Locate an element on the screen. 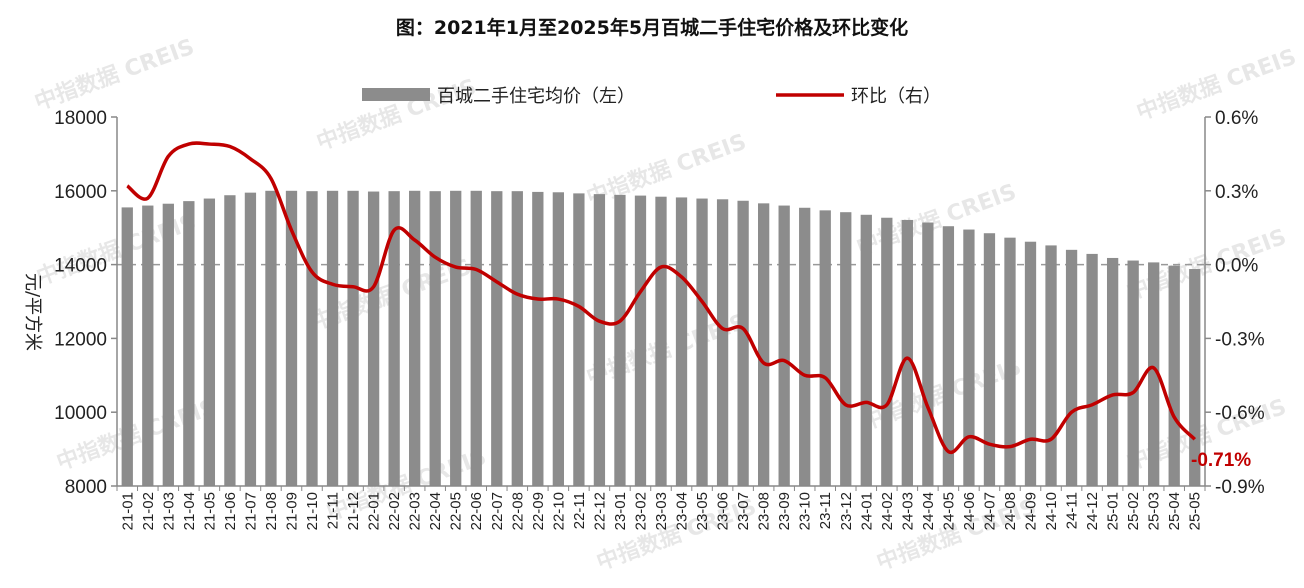 The image size is (1304, 588). x-tick-label: 24-06 is located at coordinates (969, 511).